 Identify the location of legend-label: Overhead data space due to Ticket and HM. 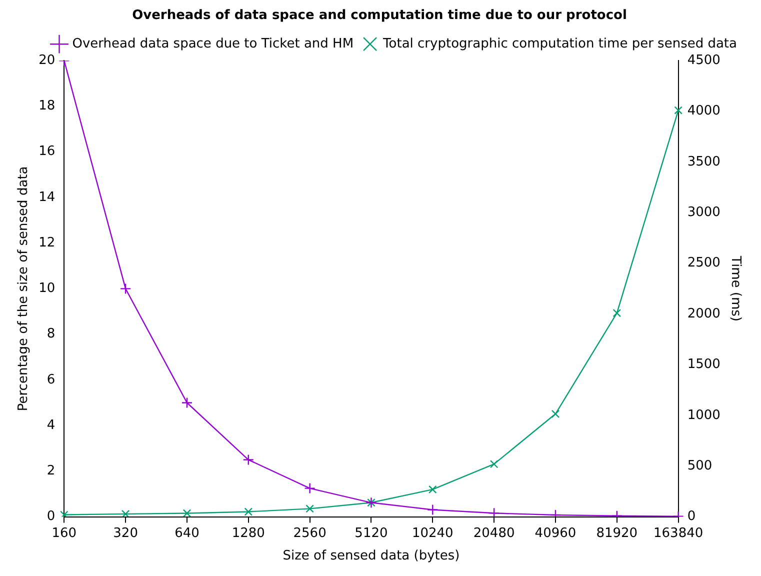
(213, 44).